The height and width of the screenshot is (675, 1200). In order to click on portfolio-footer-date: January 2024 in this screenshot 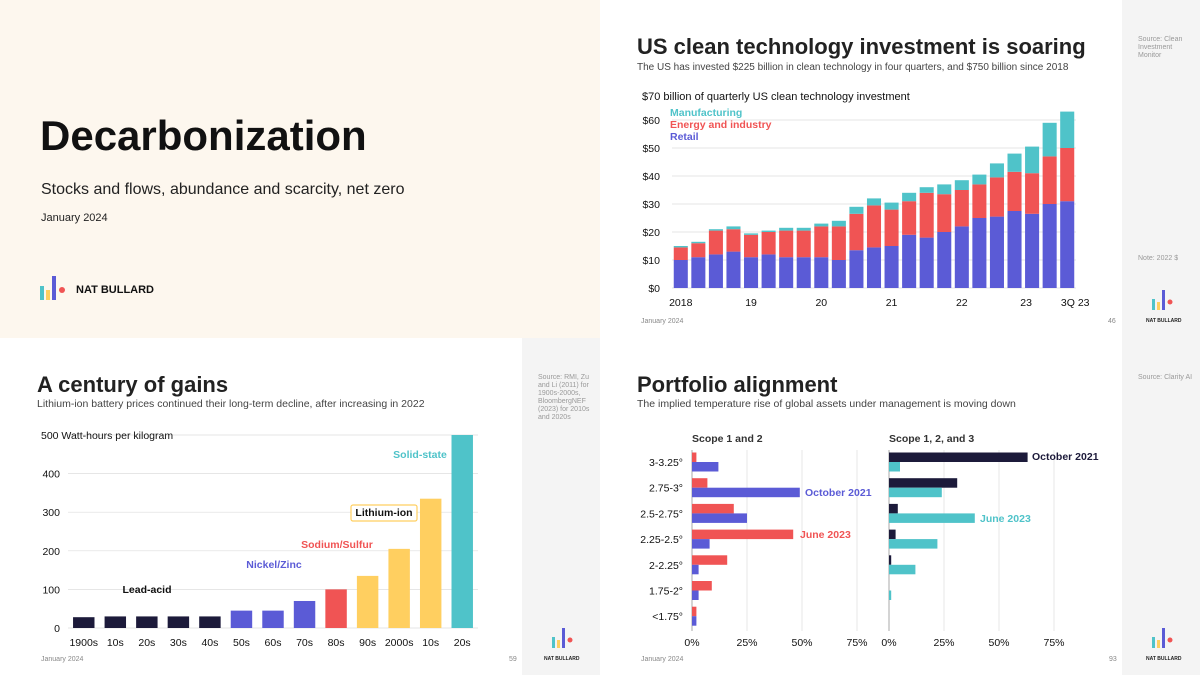, I will do `click(662, 659)`.